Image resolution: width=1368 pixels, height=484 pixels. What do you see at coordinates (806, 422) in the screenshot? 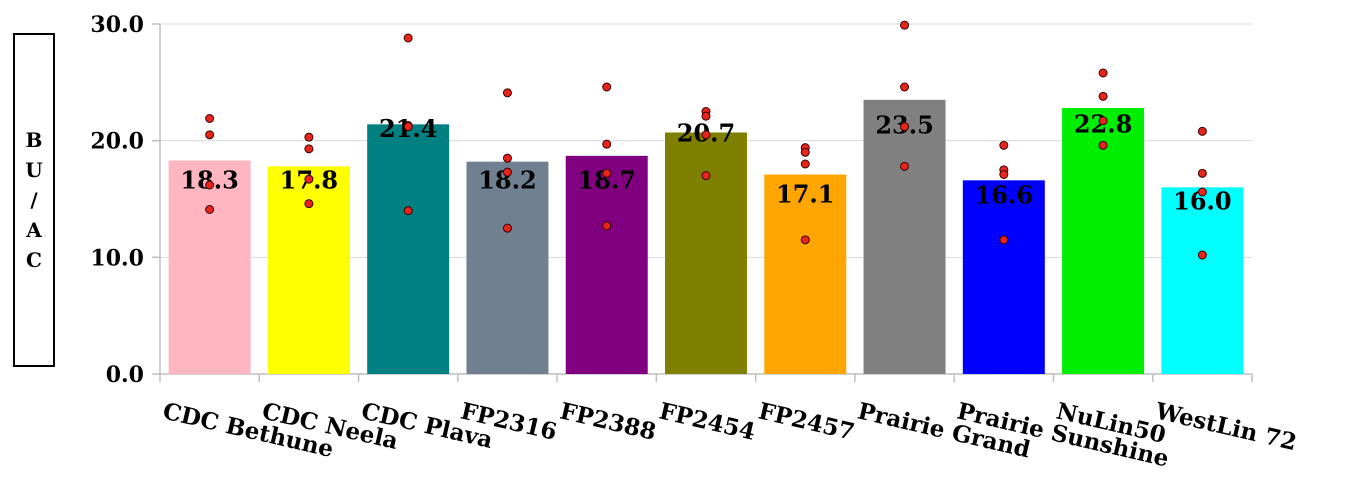
I see `x-category-label: FP2457` at bounding box center [806, 422].